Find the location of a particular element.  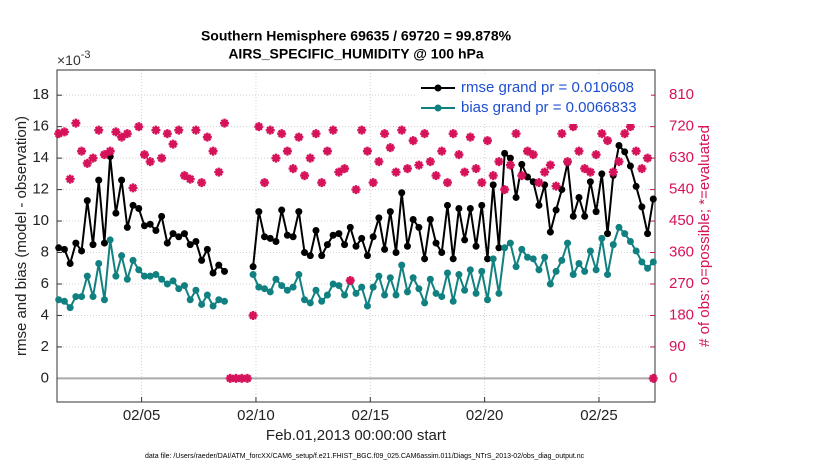

y-tick-label: 10 is located at coordinates (40, 220).